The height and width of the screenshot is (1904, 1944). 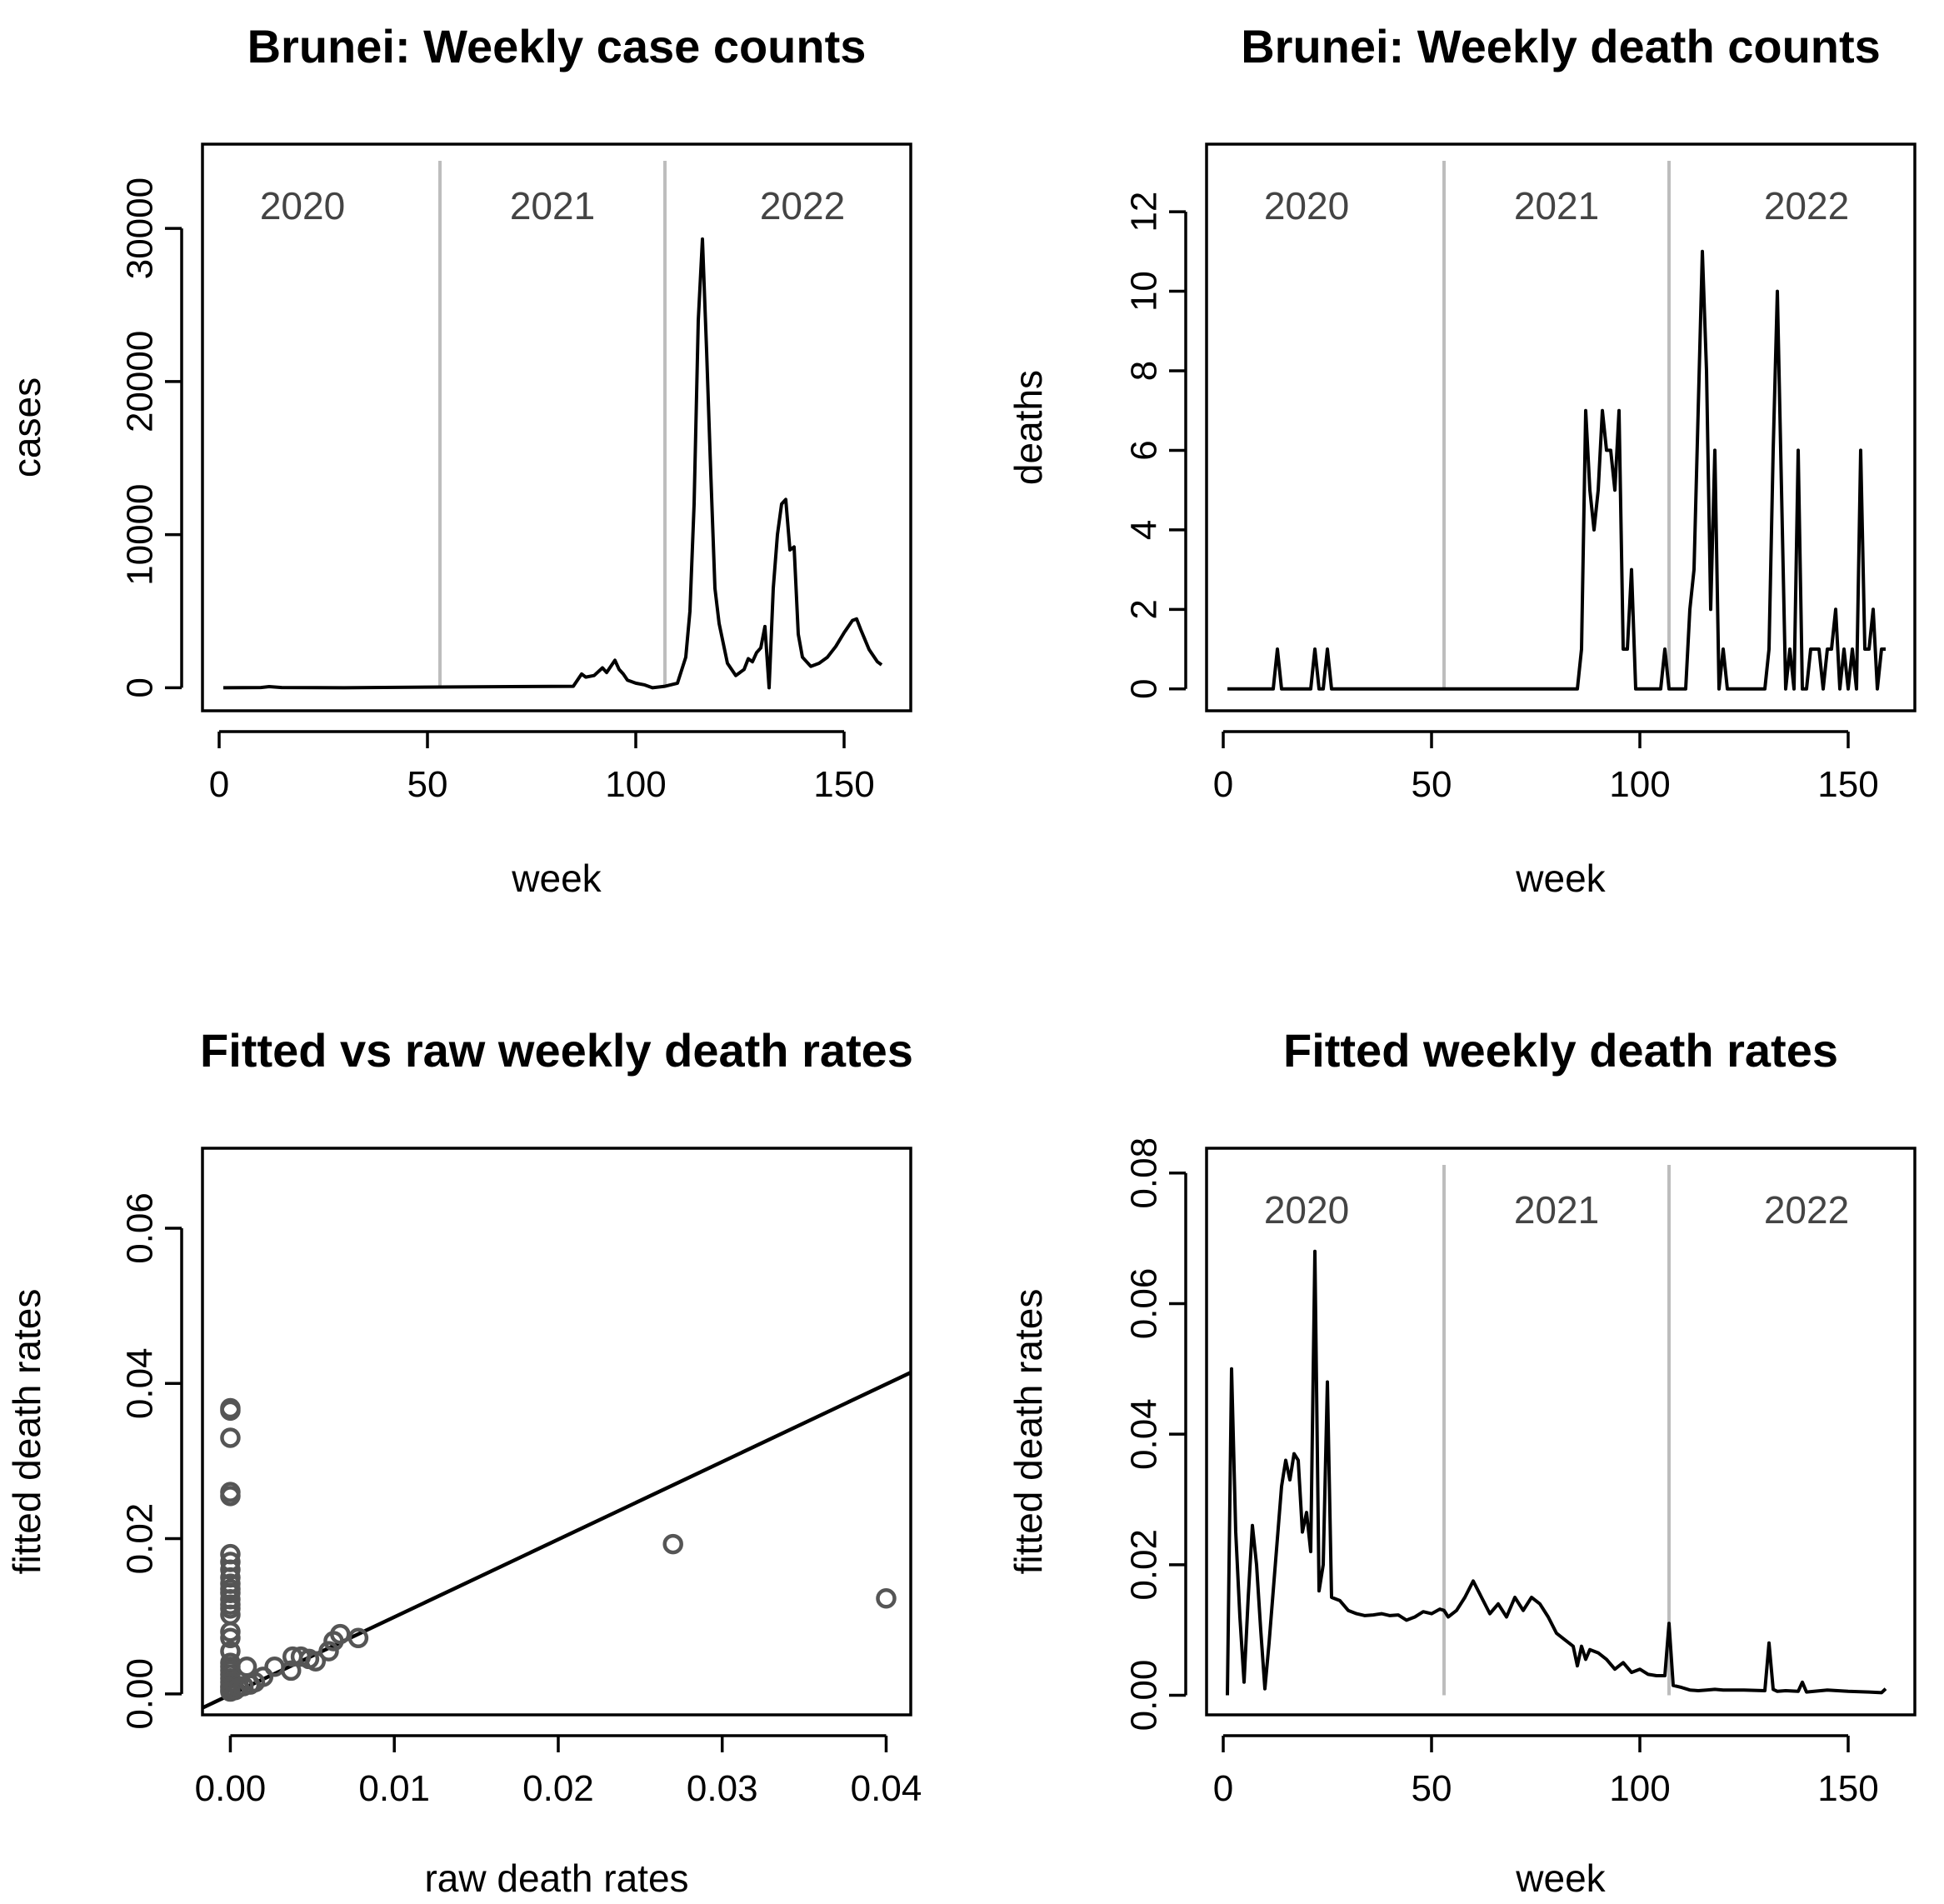 What do you see at coordinates (1144, 291) in the screenshot?
I see `y-tick-label: 10` at bounding box center [1144, 291].